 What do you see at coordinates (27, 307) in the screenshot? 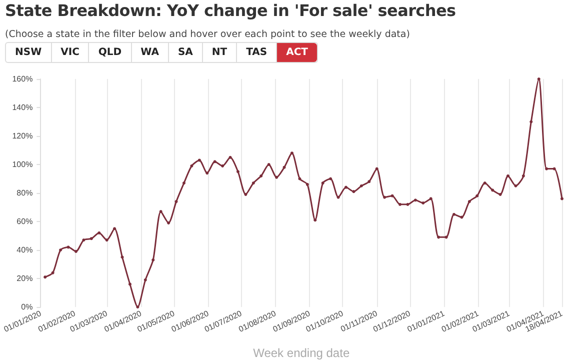
I see `y-tick-label: 0%` at bounding box center [27, 307].